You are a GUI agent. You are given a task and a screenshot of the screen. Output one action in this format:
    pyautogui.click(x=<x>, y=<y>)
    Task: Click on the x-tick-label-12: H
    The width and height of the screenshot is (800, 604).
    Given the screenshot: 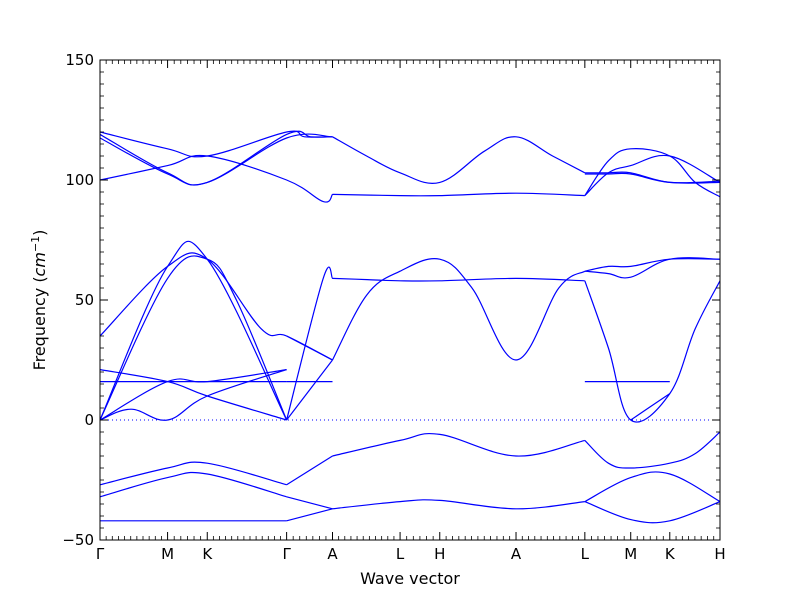 What is the action you would take?
    pyautogui.click(x=719, y=554)
    